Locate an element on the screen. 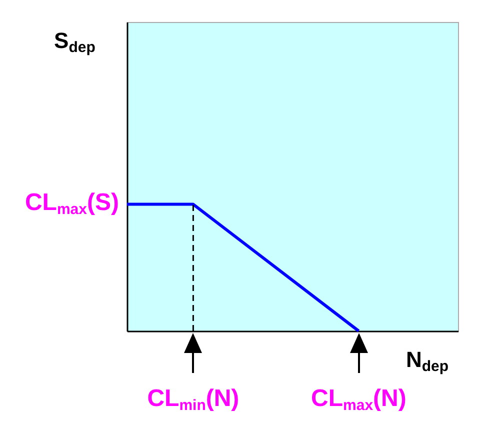 This screenshot has width=480, height=426. x-tick-label: CL$_{max}$(N) is located at coordinates (358, 399).